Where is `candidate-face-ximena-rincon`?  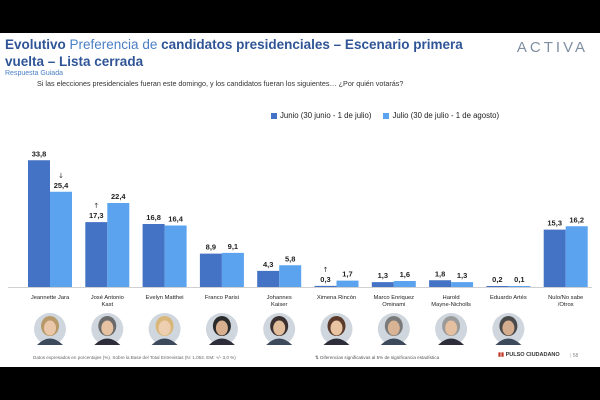
candidate-face-ximena-rincon is located at coordinates (336, 328).